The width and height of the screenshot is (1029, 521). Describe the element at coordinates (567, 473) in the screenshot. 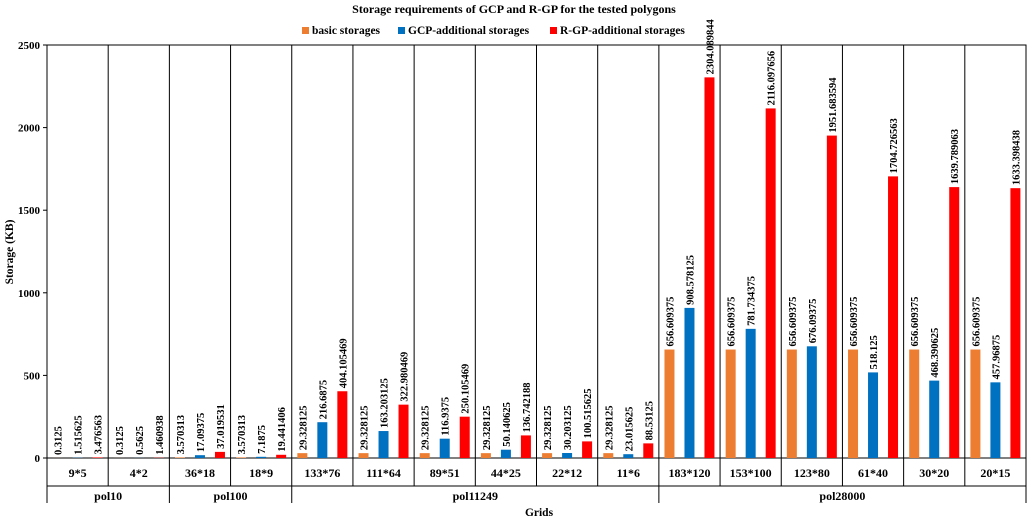

I see `x-tick-label: 22*12` at that location.